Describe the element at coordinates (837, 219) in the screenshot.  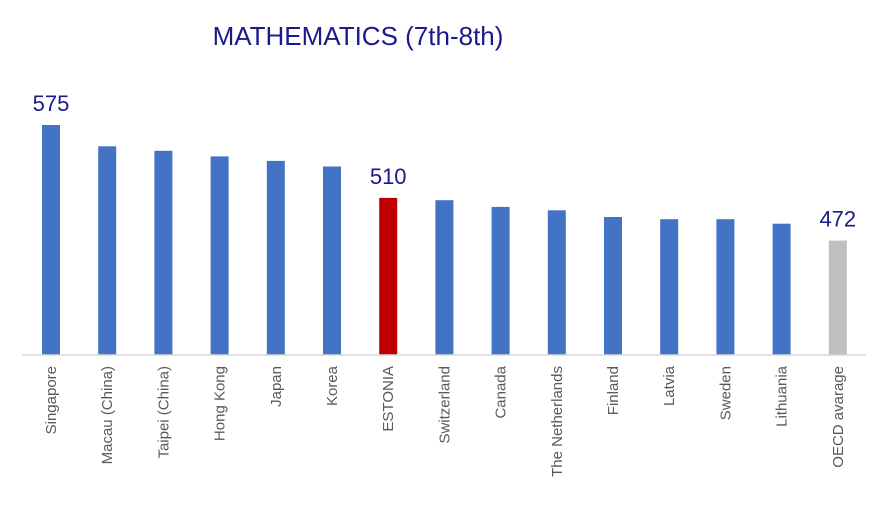
I see `data-label-oecd-avarage: 472` at that location.